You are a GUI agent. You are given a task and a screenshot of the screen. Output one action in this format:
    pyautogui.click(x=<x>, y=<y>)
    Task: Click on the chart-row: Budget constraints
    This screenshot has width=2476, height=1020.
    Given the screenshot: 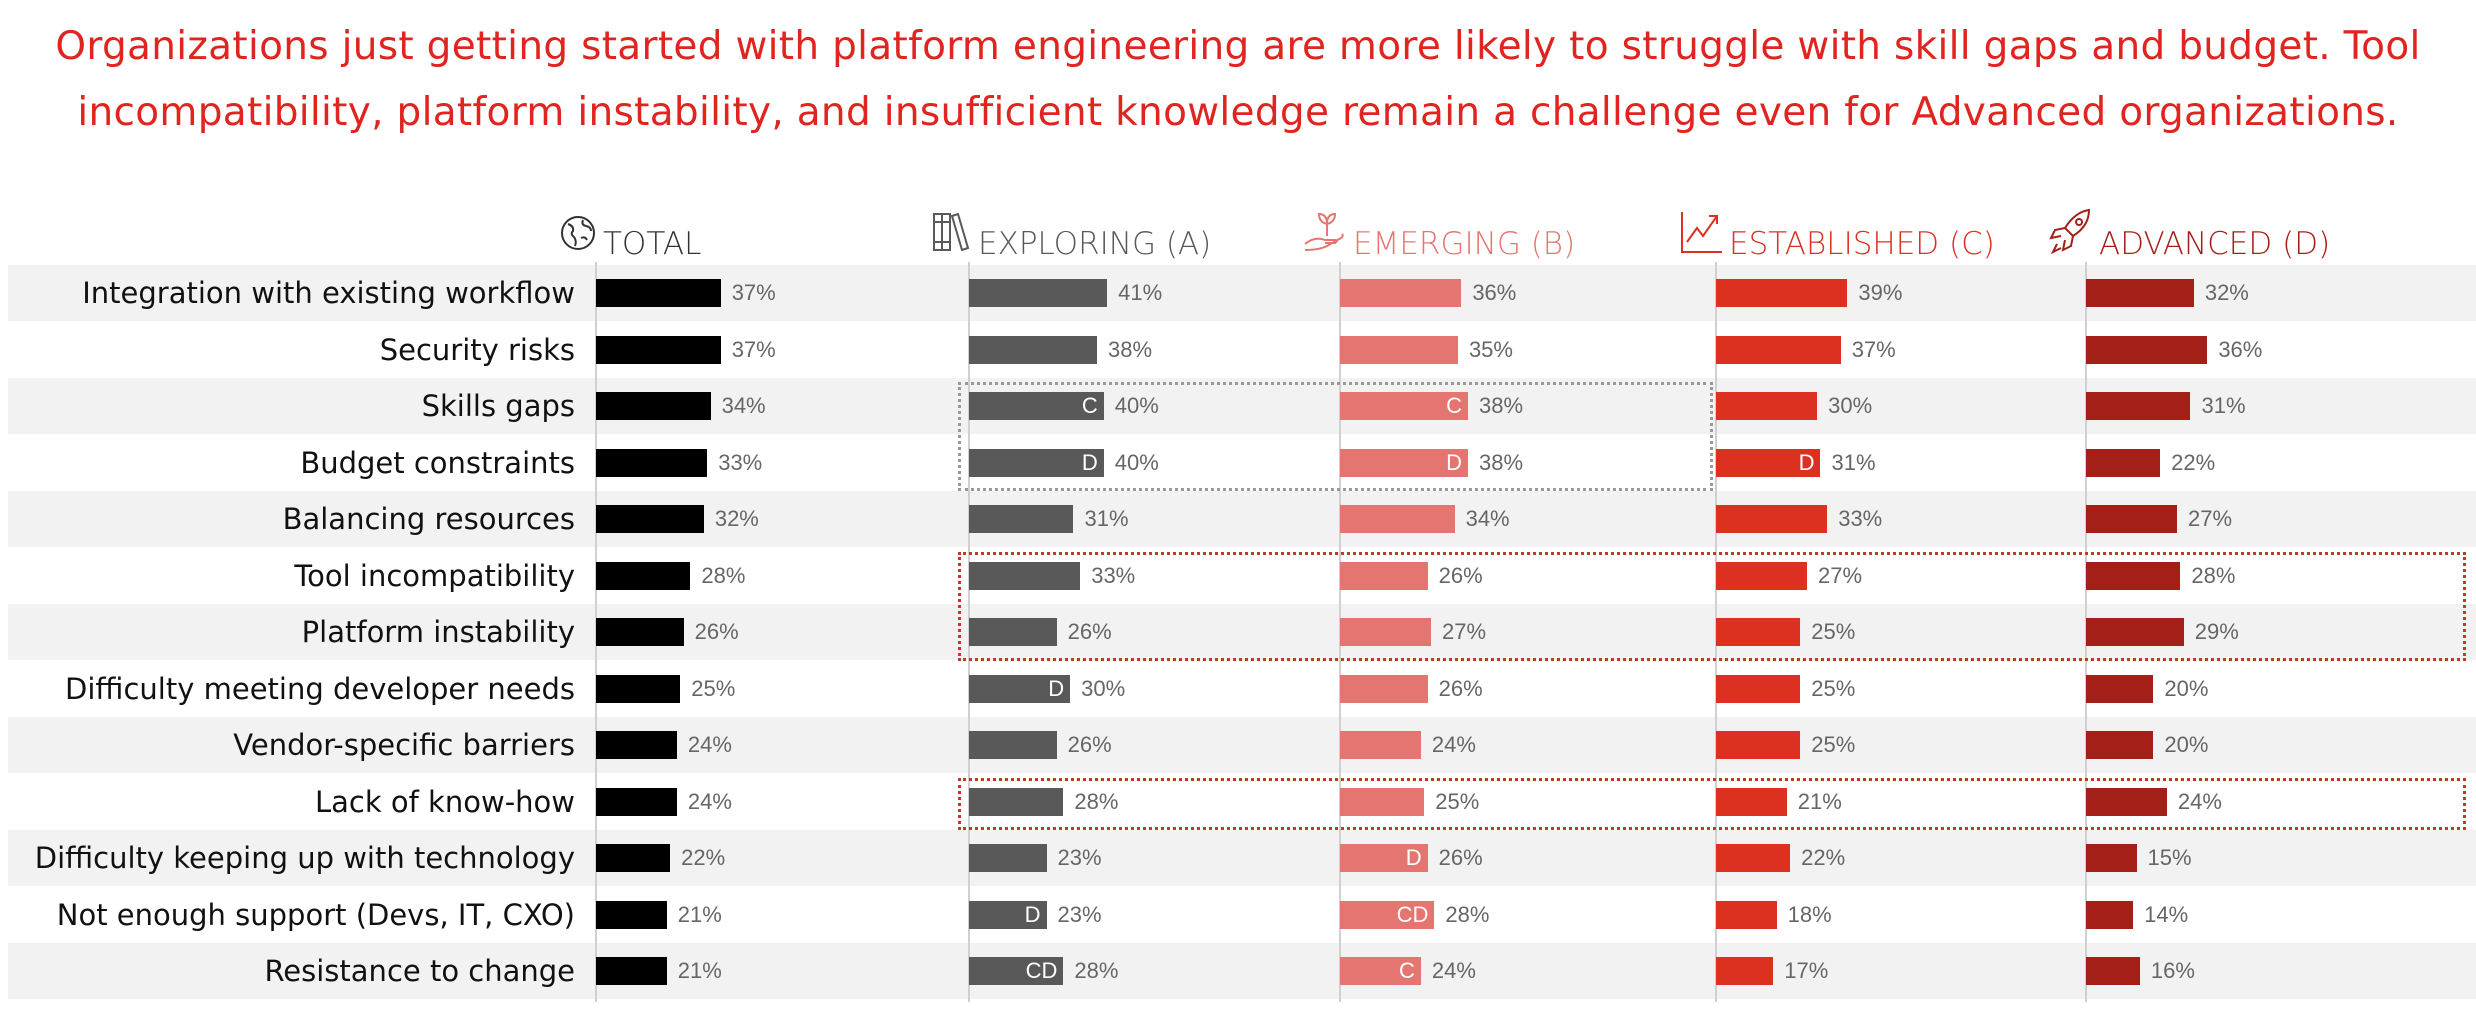 What is the action you would take?
    pyautogui.click(x=1242, y=463)
    